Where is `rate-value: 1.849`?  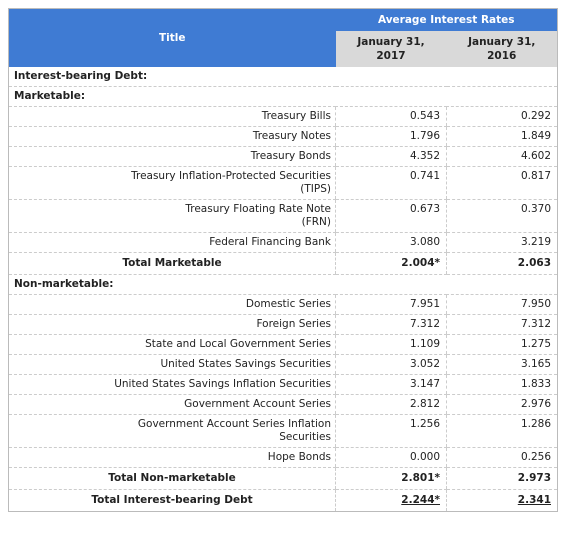
rate-value: 1.849 is located at coordinates (535, 135).